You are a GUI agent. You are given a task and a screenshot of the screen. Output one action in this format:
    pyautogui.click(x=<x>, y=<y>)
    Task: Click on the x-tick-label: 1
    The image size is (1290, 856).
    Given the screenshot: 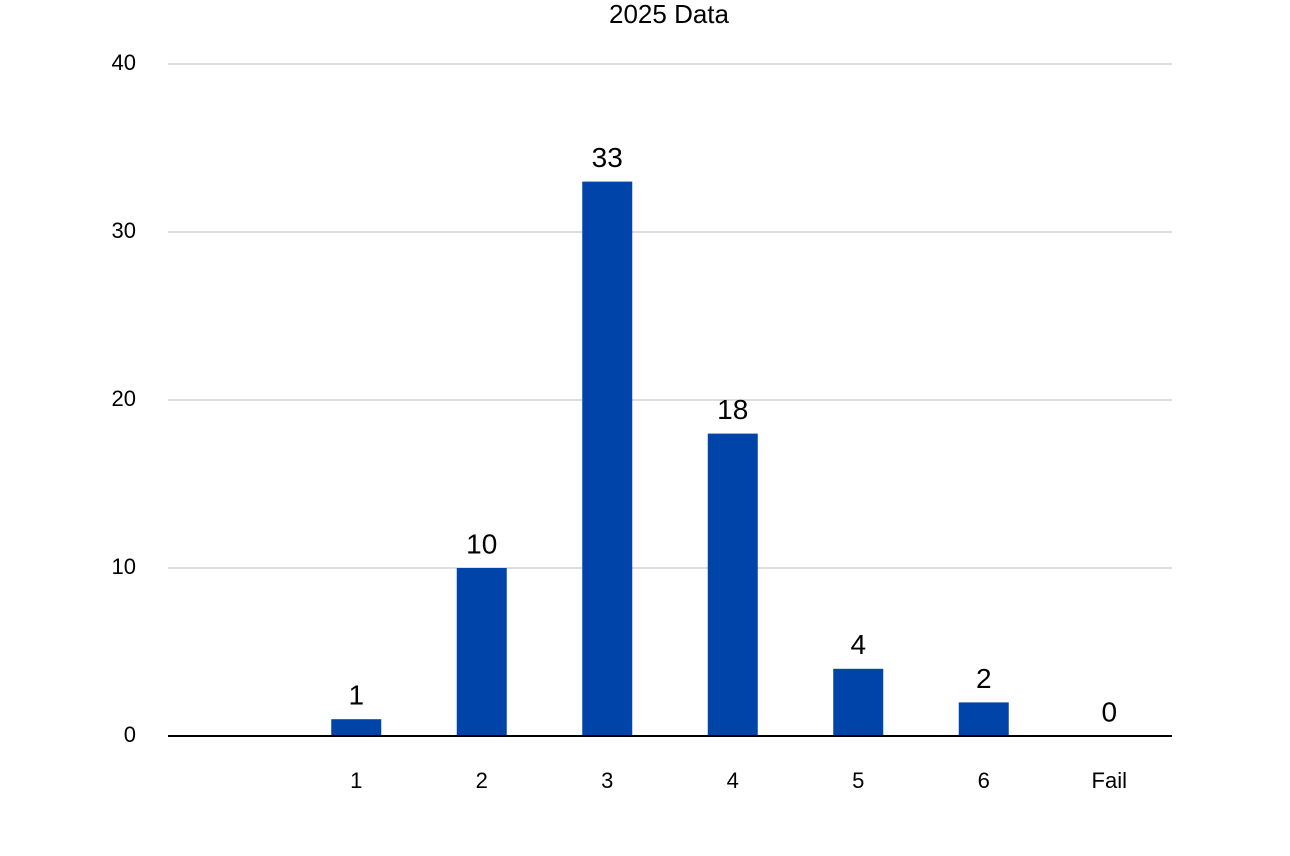 What is the action you would take?
    pyautogui.click(x=356, y=780)
    